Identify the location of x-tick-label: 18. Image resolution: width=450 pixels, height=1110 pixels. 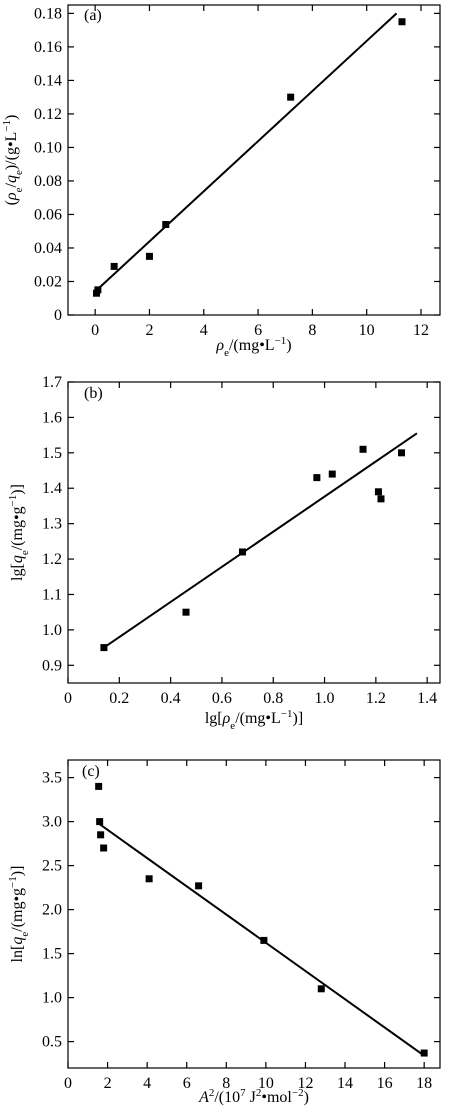
(424, 1083).